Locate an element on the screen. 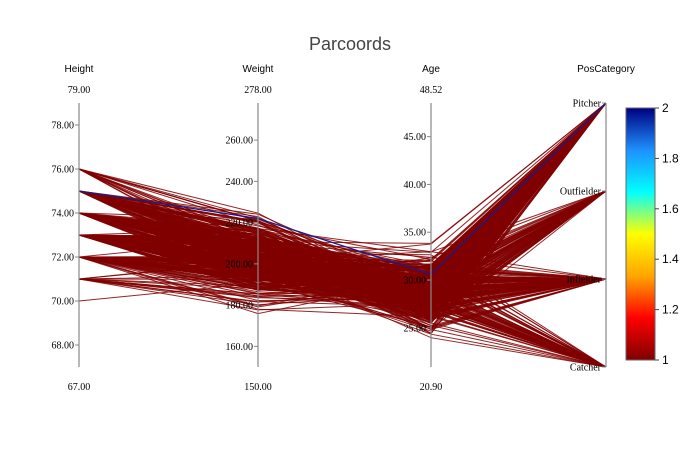 The image size is (700, 450). colorbar-tick-label: 1.4 is located at coordinates (670, 259).